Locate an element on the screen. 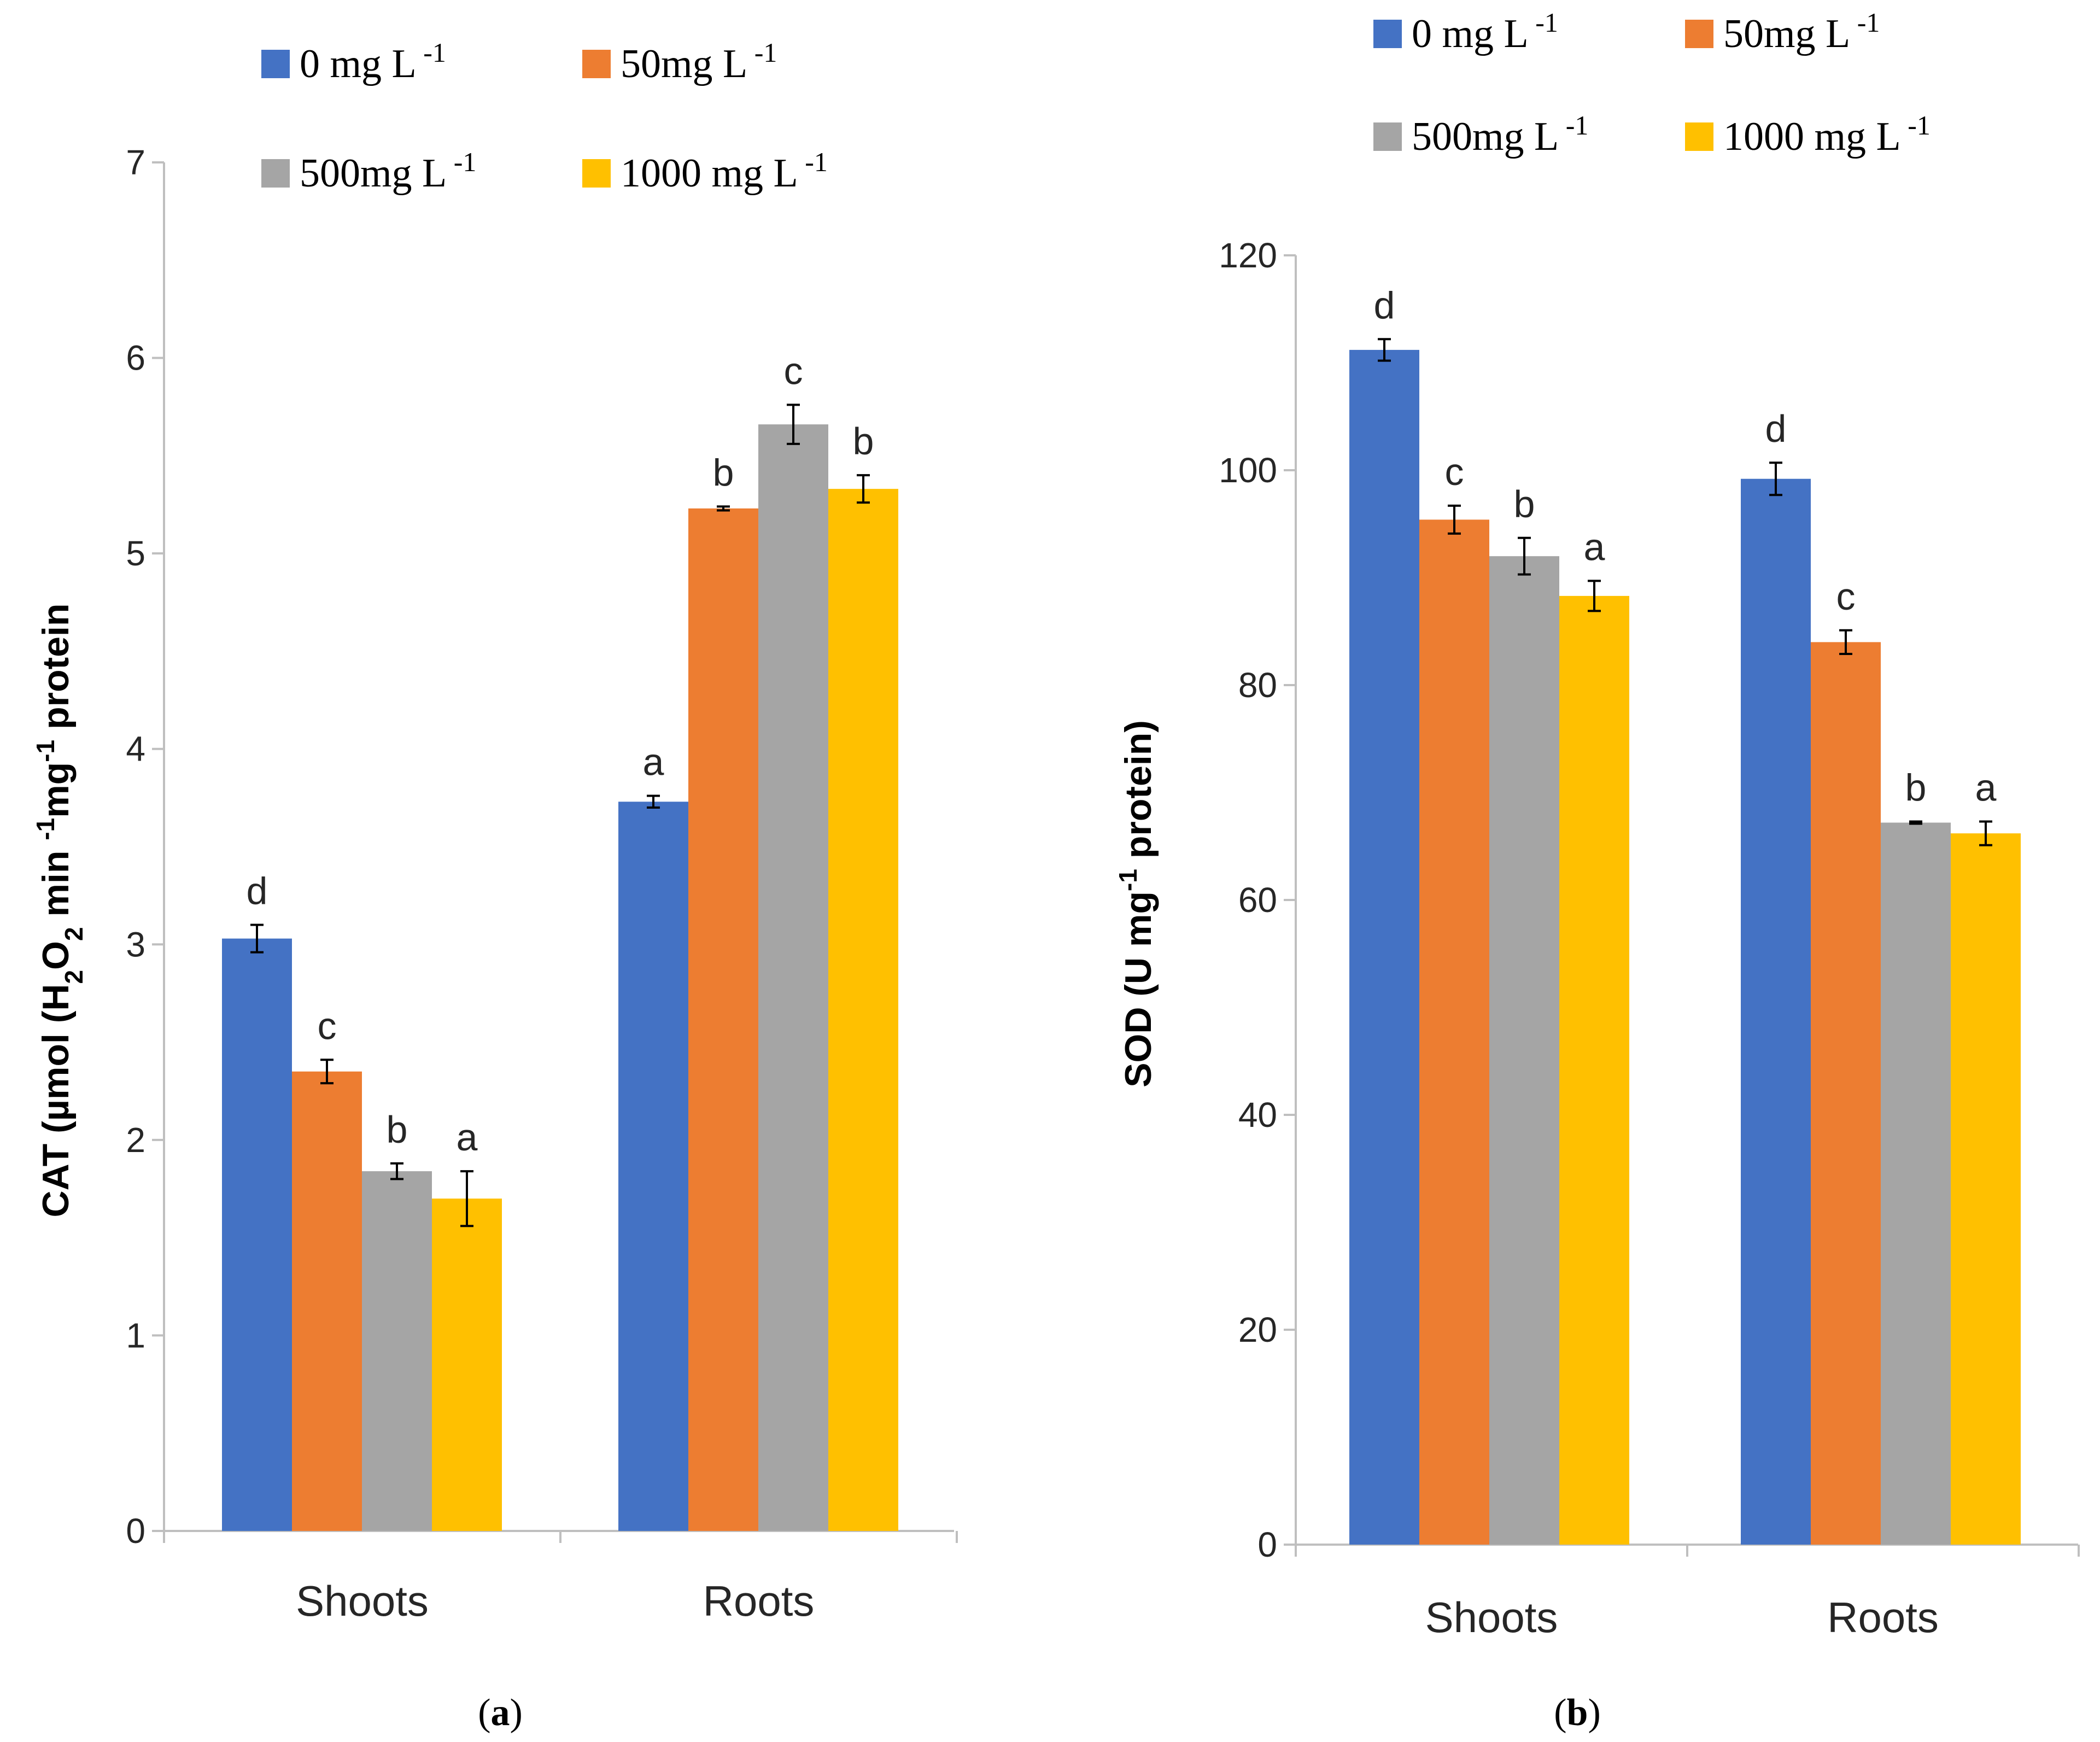 The width and height of the screenshot is (2100, 1742). y-tick-label: 100 is located at coordinates (1248, 471).